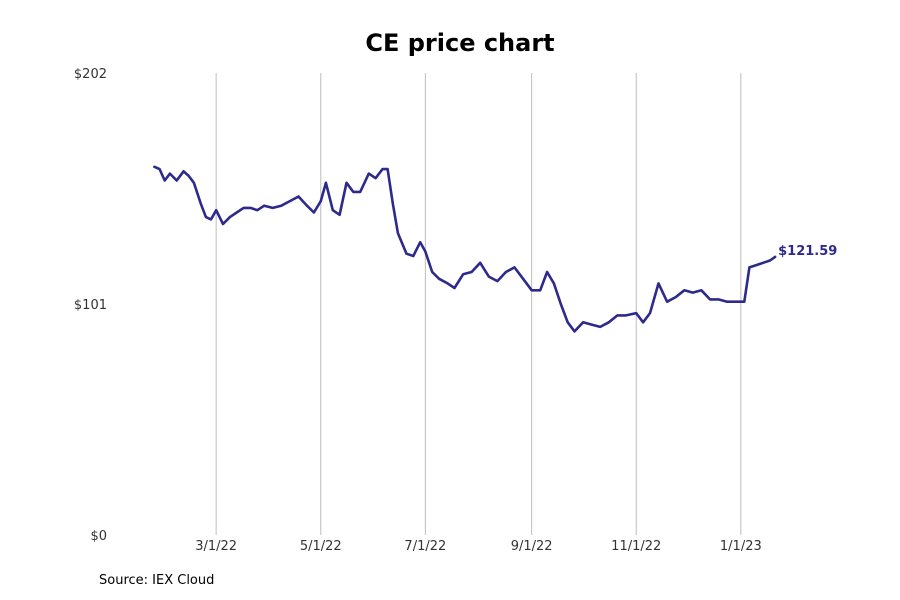 Image resolution: width=900 pixels, height=600 pixels. I want to click on y-tick-label-1: $101, so click(90, 305).